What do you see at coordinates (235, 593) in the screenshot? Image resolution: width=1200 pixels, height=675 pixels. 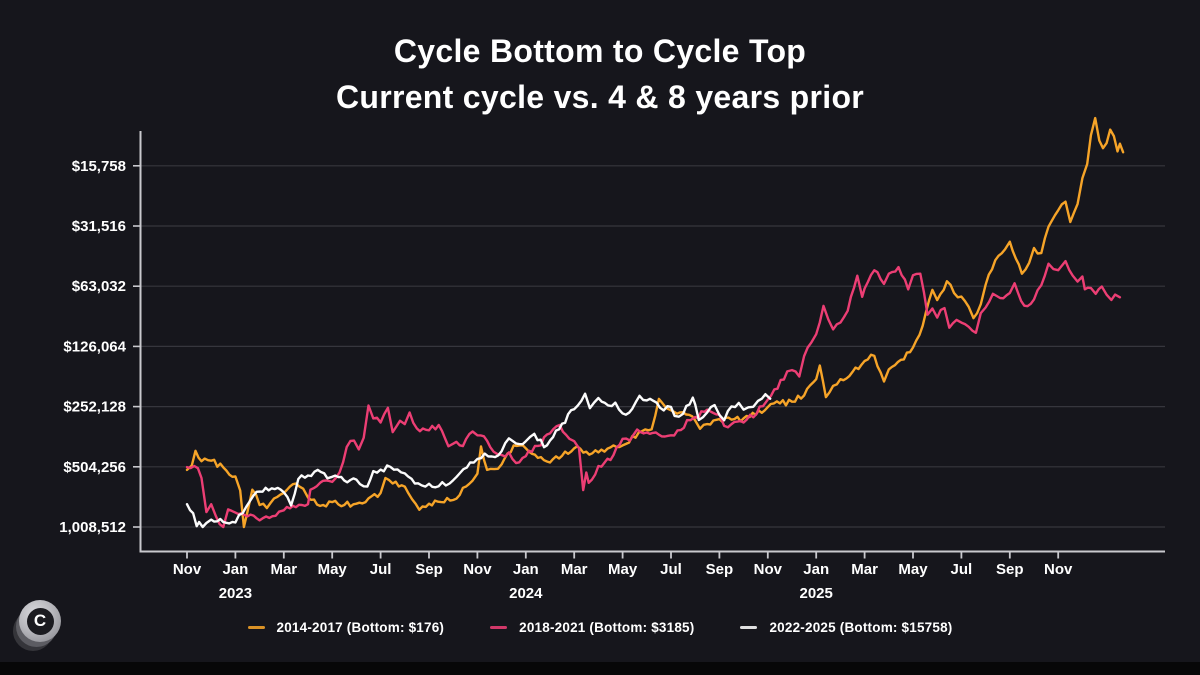 I see `x-axis-year-label: 2023` at bounding box center [235, 593].